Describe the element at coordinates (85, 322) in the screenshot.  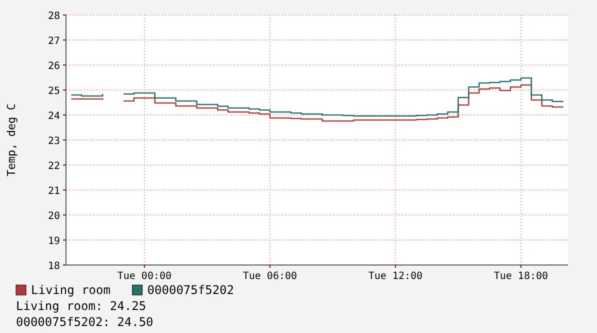
I see `text: 0000075f5202: 24.50` at that location.